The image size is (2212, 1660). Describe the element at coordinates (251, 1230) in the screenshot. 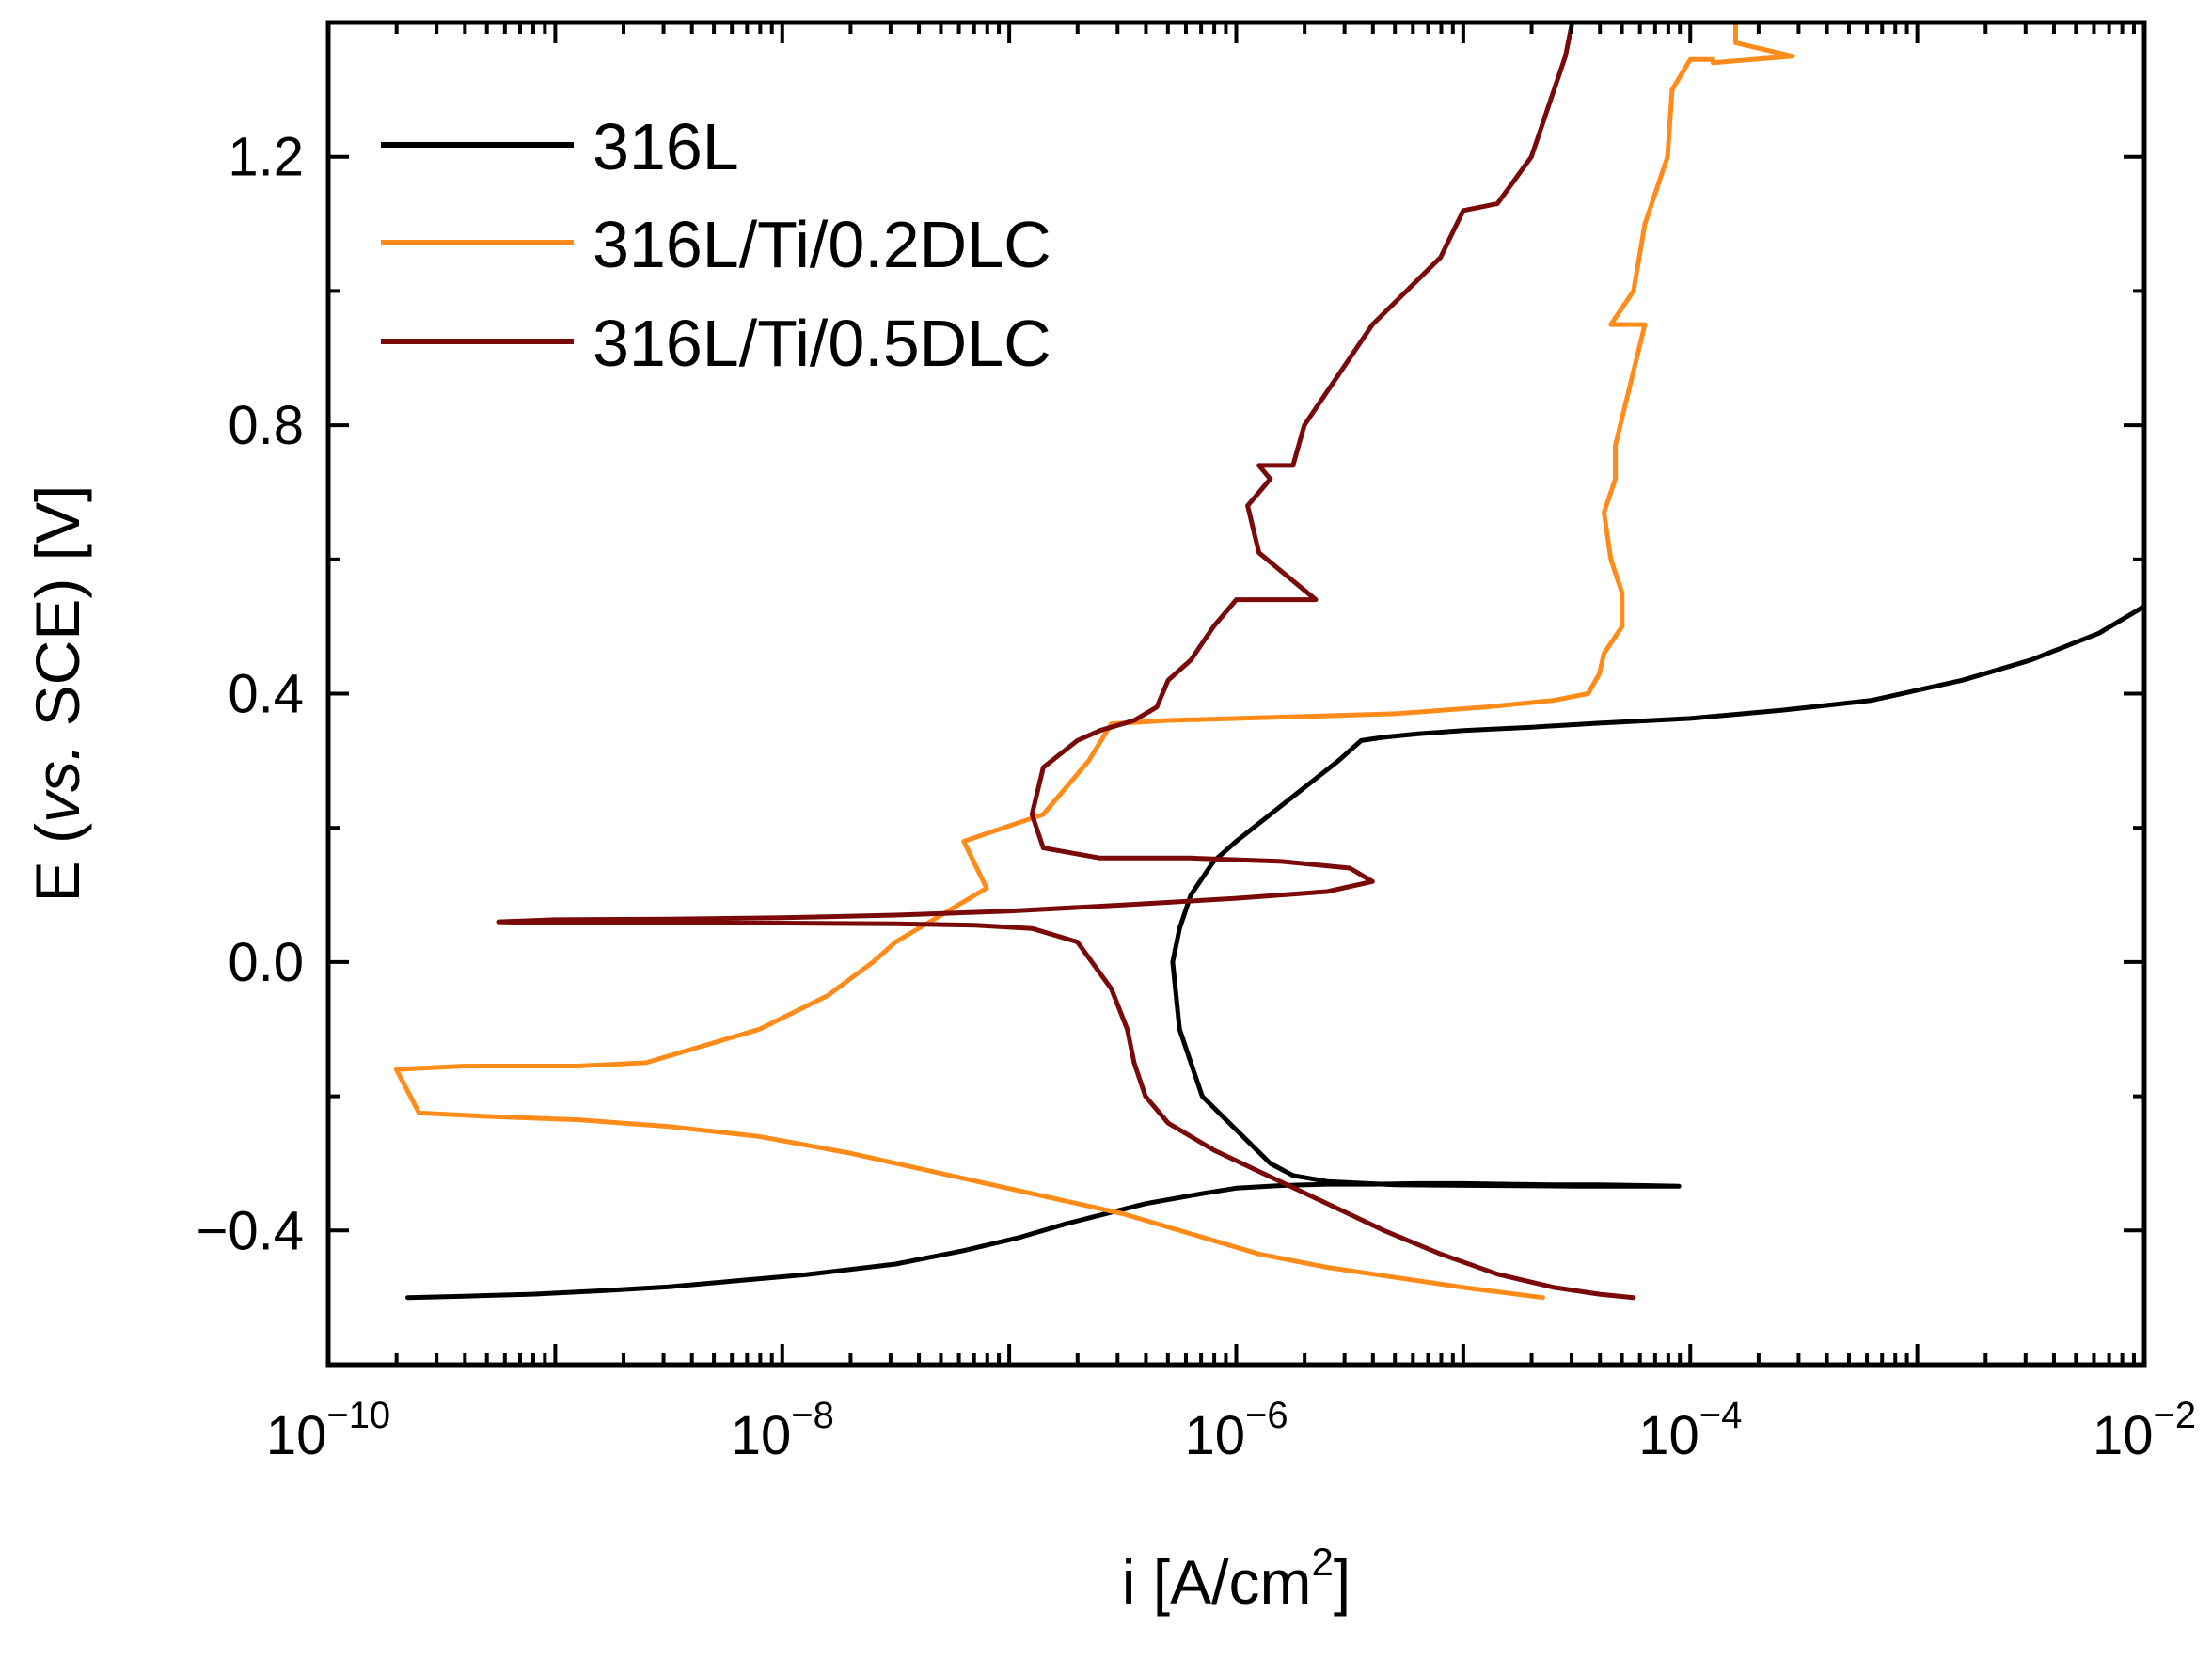

I see `y-tick-label: −0.4` at that location.